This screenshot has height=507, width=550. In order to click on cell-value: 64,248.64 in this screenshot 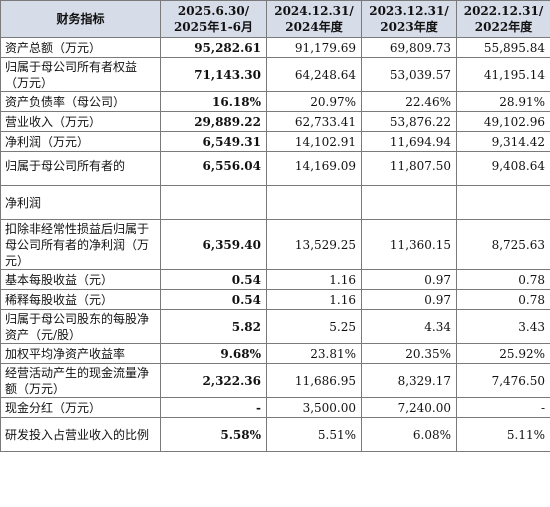, I will do `click(314, 74)`.